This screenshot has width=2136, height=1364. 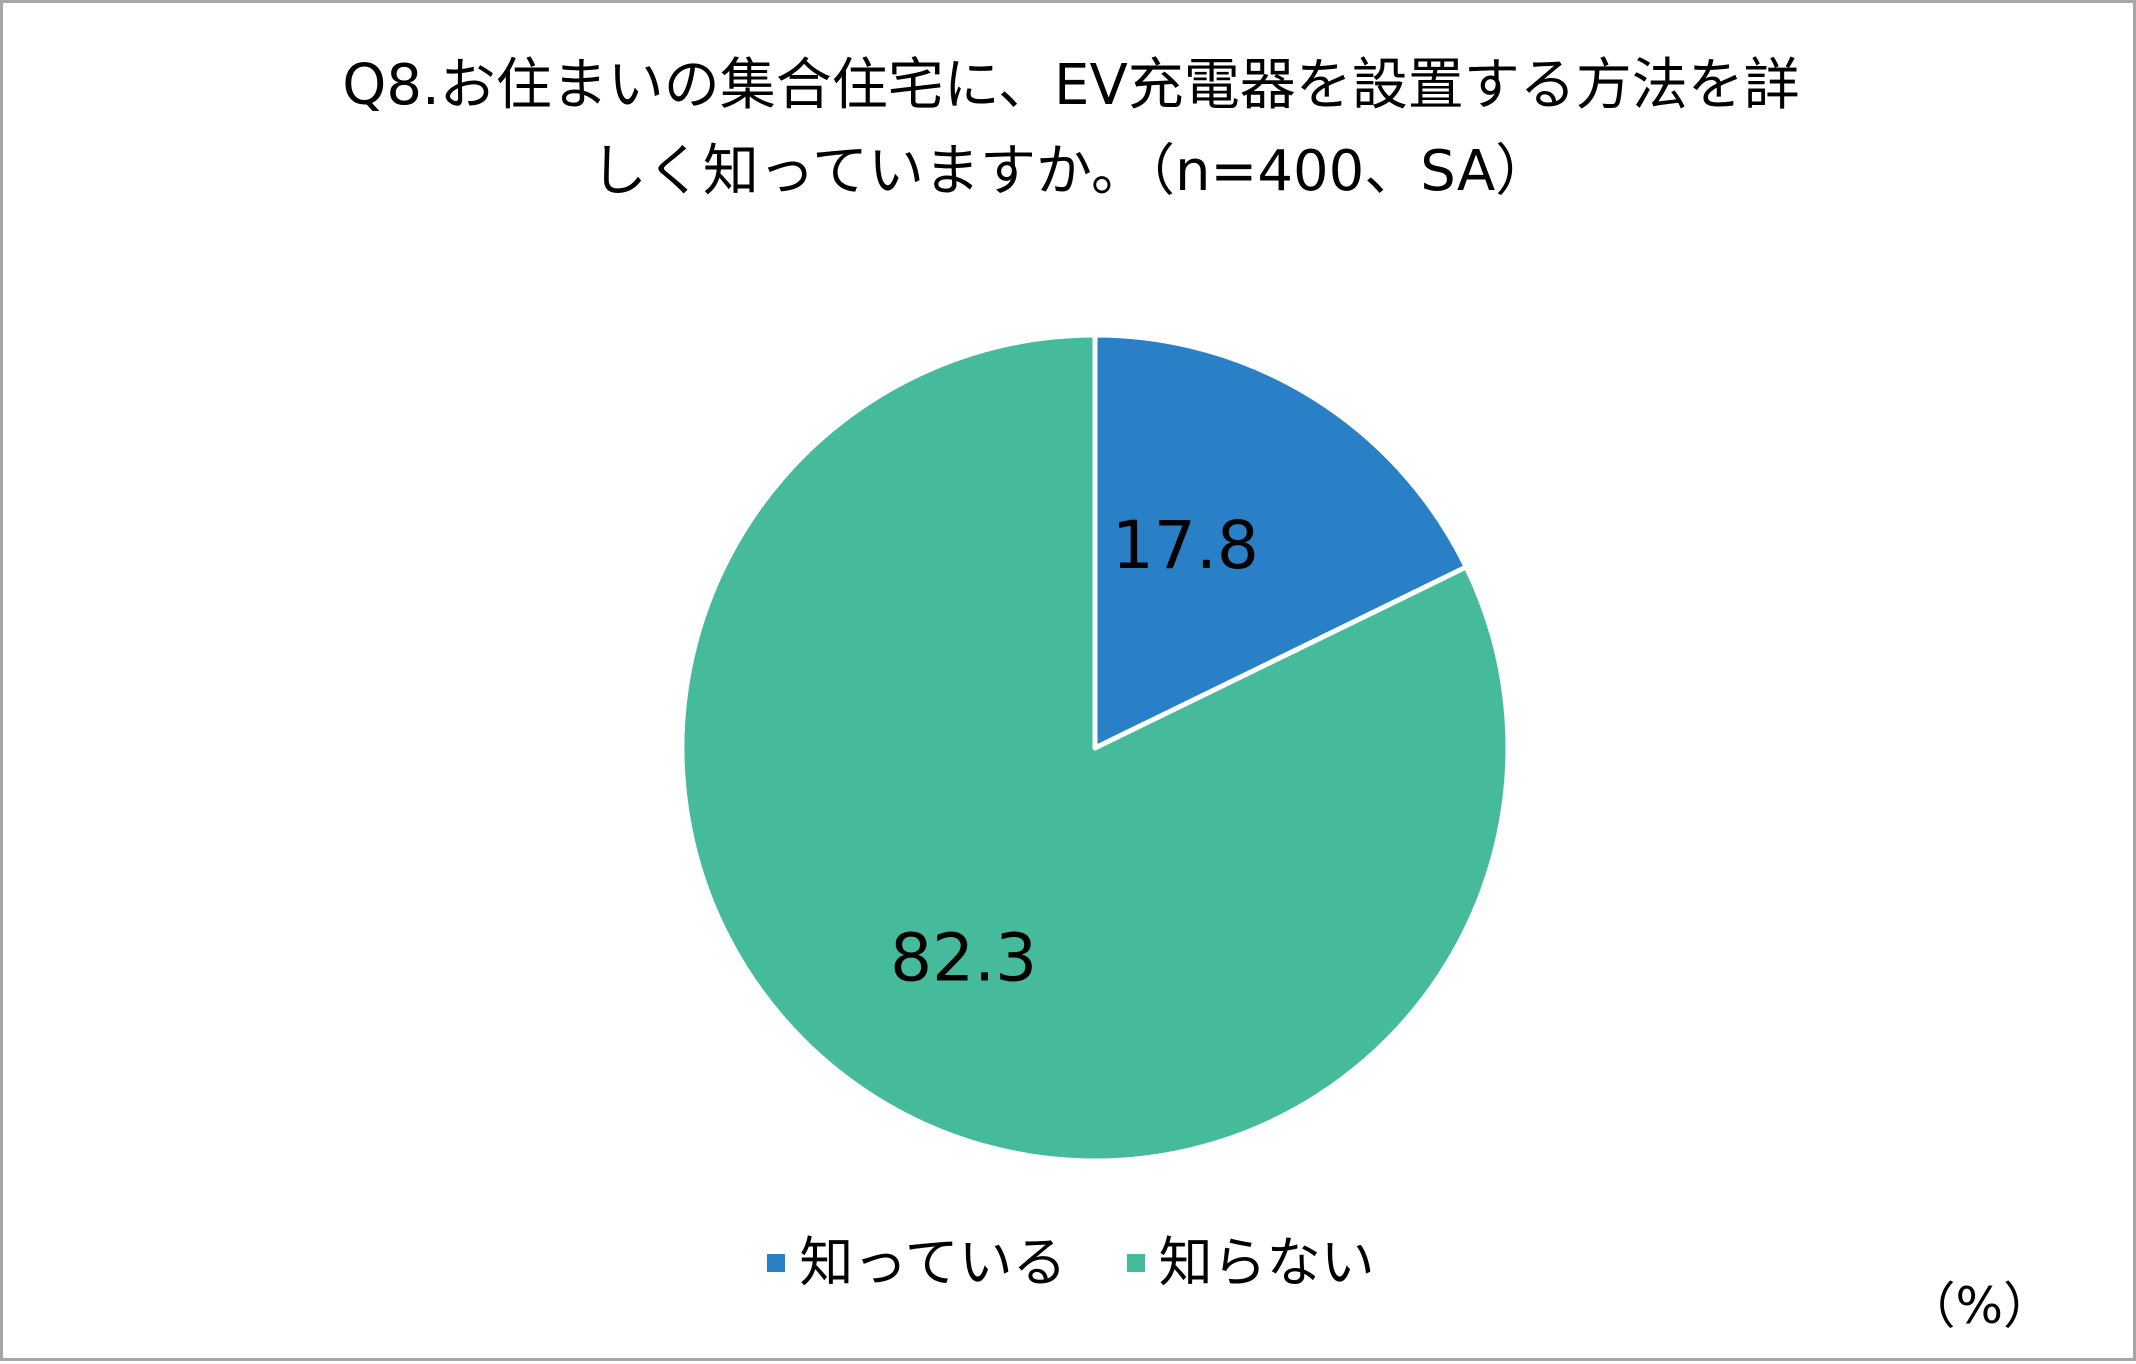 What do you see at coordinates (1280, 541) in the screenshot?
I see `pie-slice-known` at bounding box center [1280, 541].